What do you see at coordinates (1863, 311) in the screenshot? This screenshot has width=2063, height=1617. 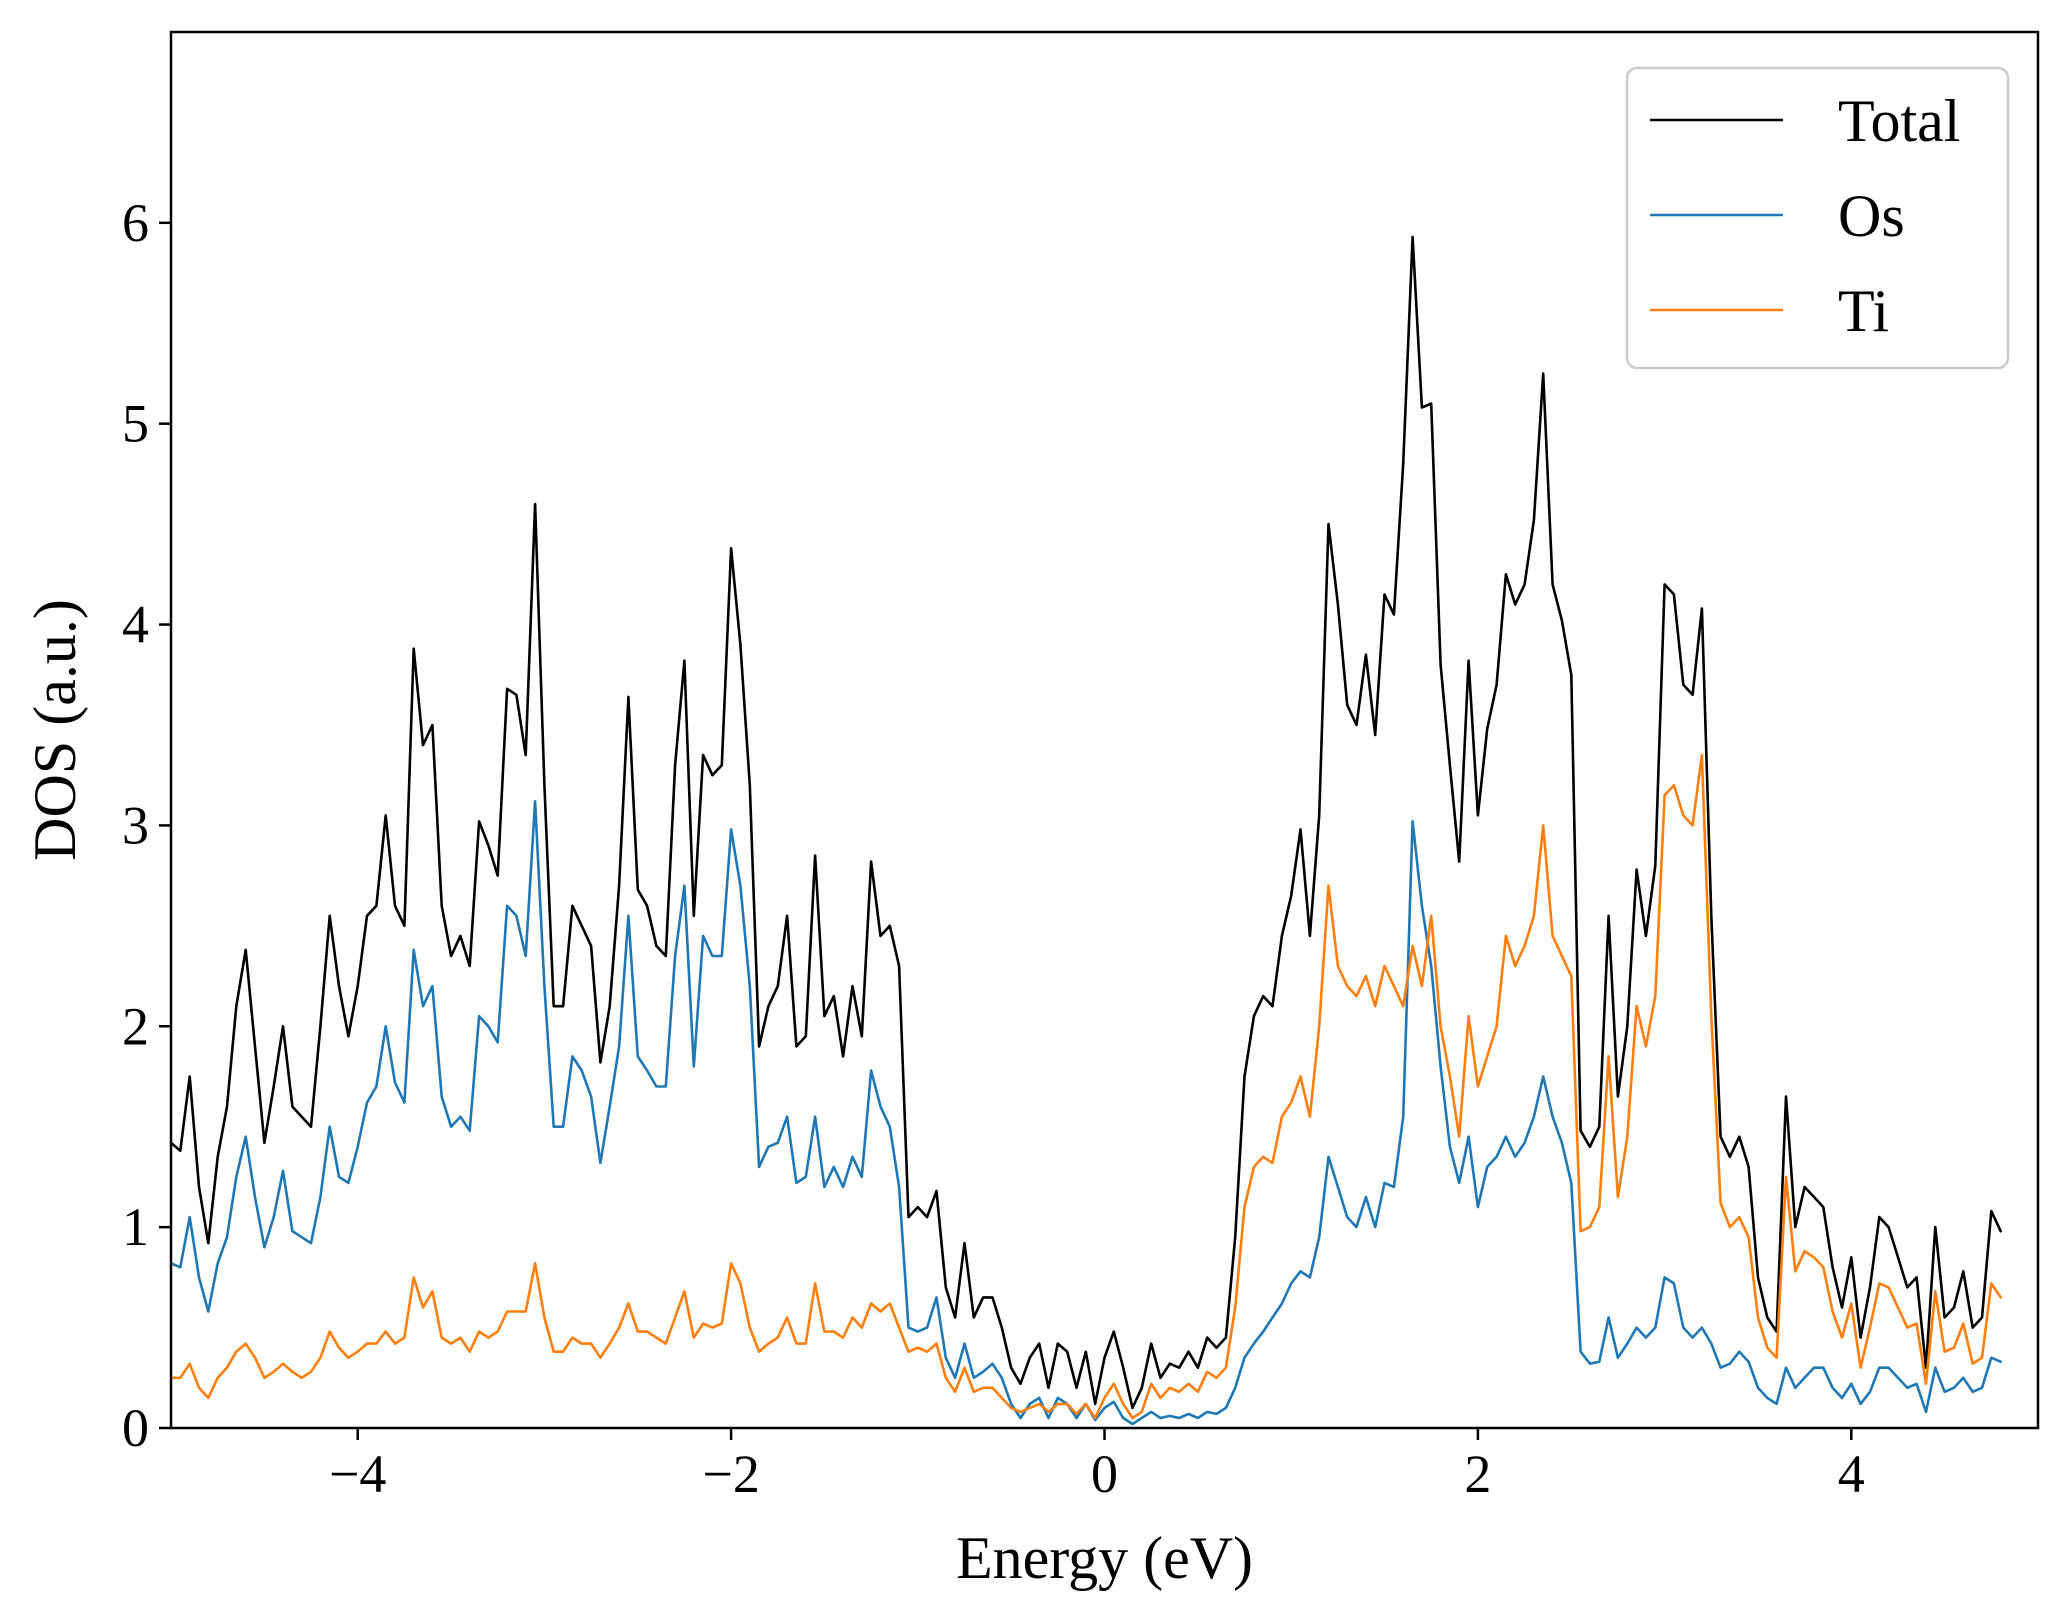 I see `legend-label-ti: Ti` at bounding box center [1863, 311].